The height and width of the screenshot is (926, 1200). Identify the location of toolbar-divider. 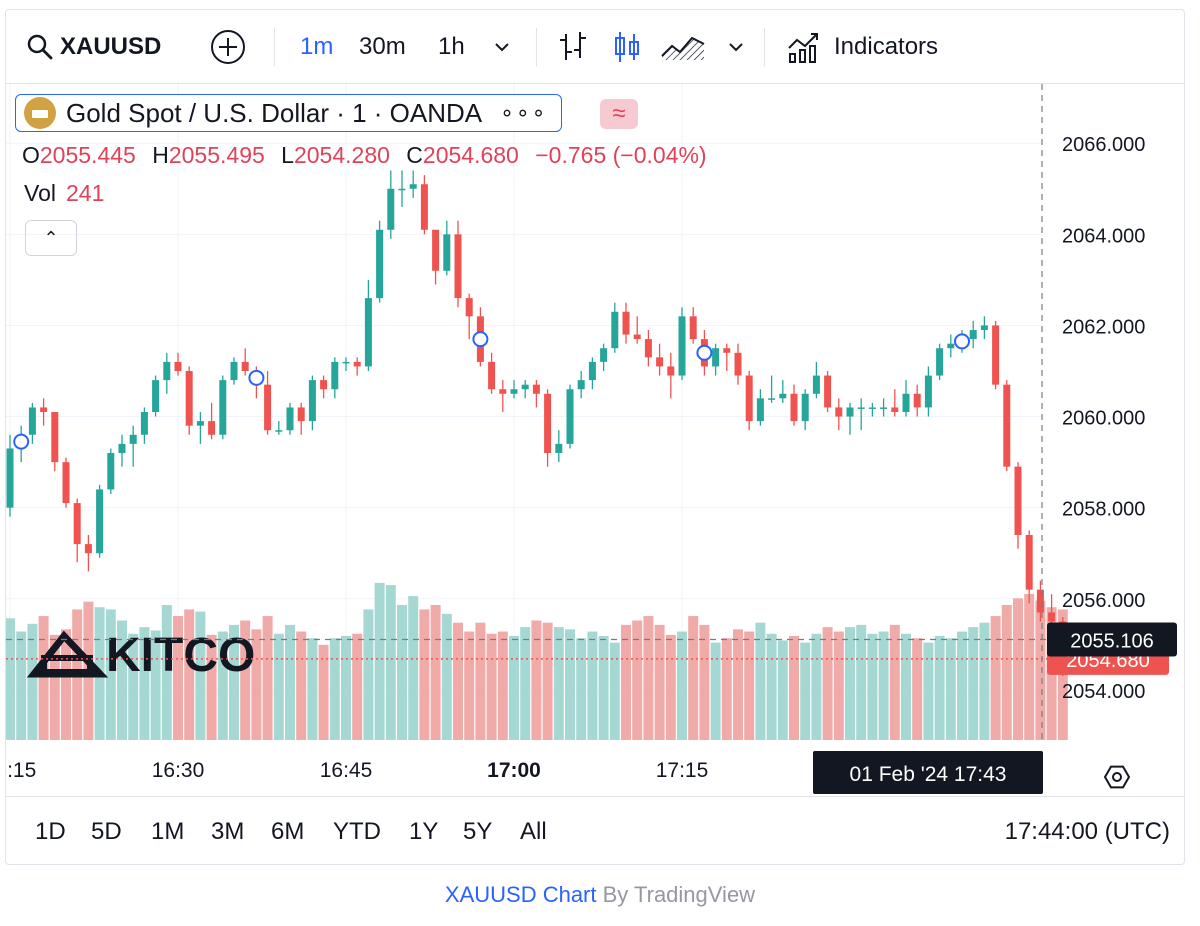
(764, 47).